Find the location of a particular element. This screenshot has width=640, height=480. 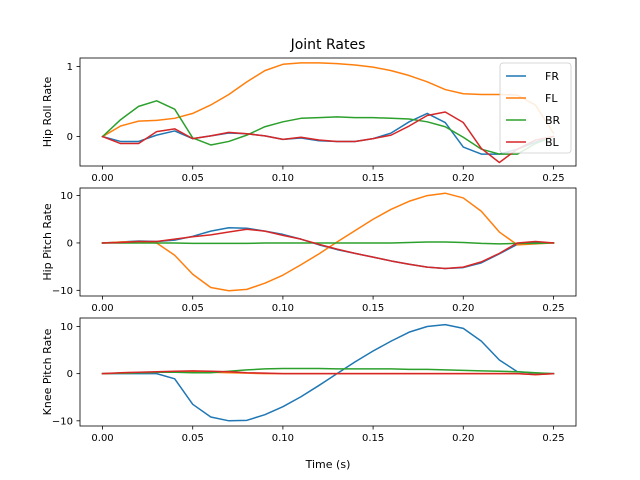

knee-pitch-series-bl is located at coordinates (328, 373).